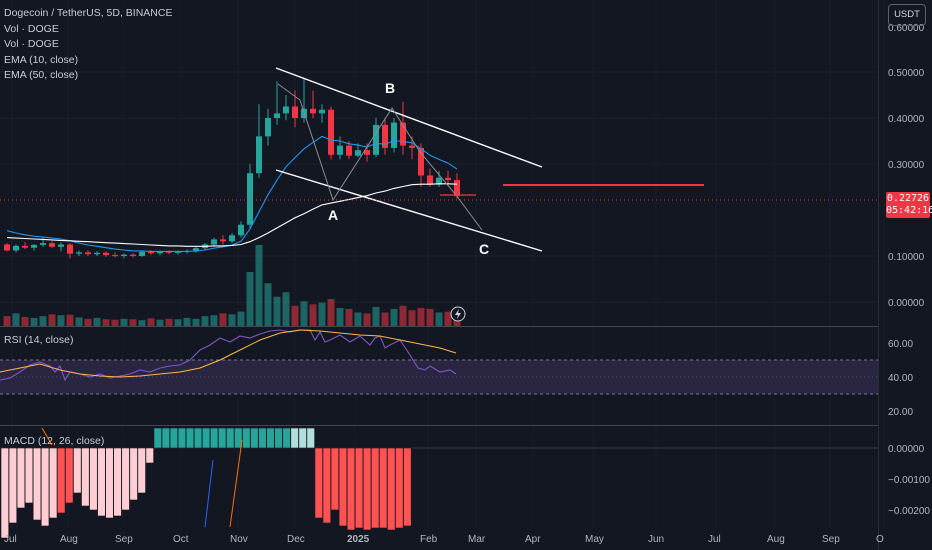 The width and height of the screenshot is (932, 550). Describe the element at coordinates (594, 539) in the screenshot. I see `time-tick-label: May` at that location.